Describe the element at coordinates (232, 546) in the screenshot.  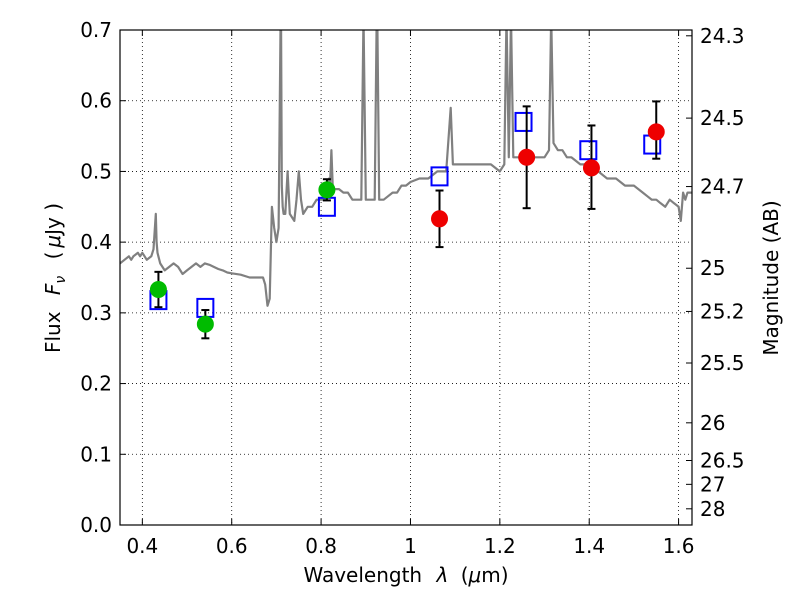
I see `x-tick-label: 0.6` at that location.